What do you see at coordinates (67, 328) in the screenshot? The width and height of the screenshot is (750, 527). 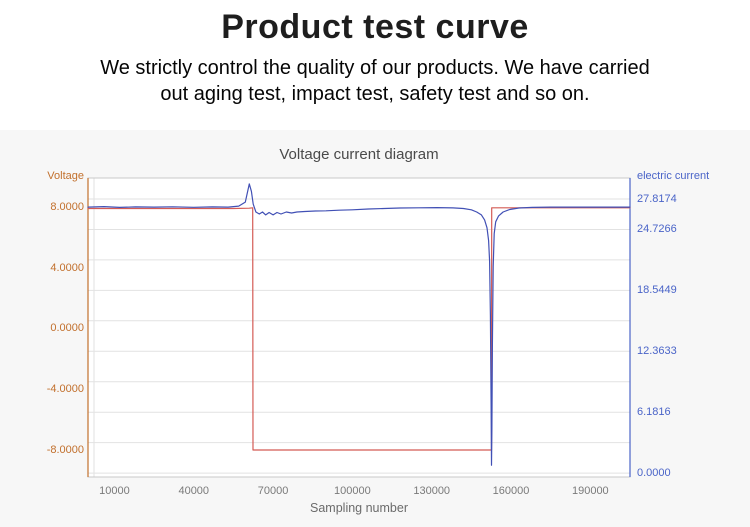 I see `left-tick-label: 0.0000` at bounding box center [67, 328].